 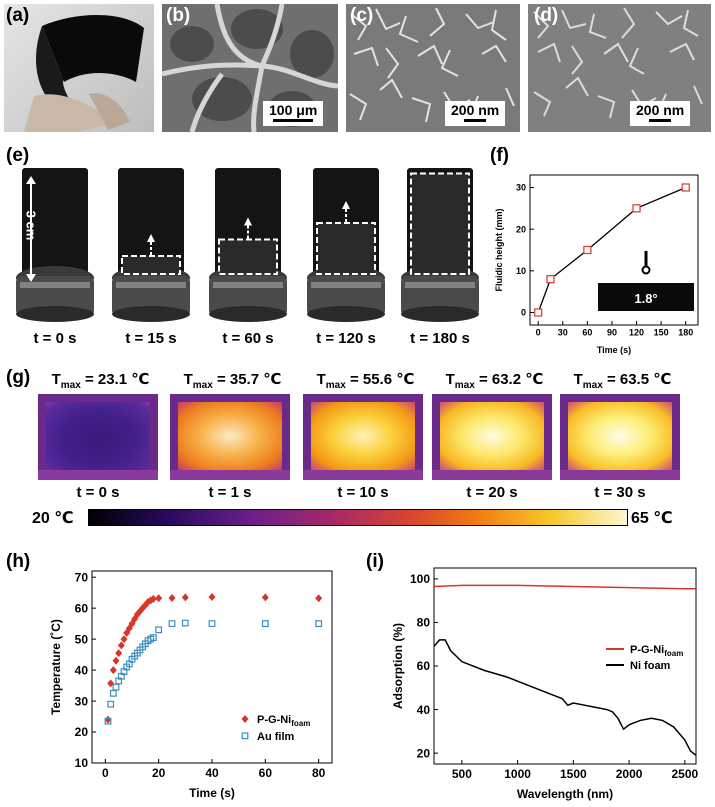 I want to click on x-tick-label: 2500, so click(x=684, y=774).